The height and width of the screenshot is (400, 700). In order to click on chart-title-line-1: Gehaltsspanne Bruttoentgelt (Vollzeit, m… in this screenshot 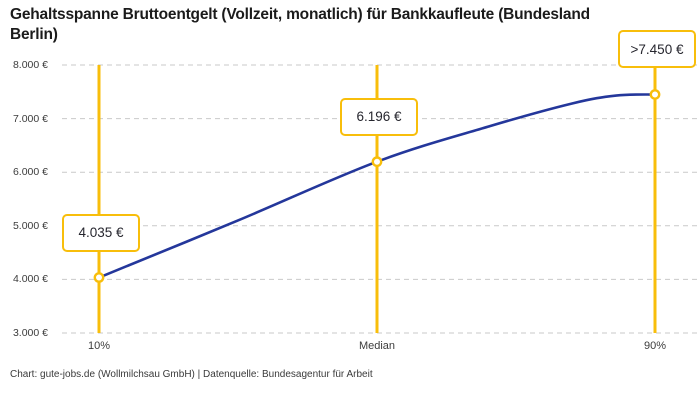, I will do `click(300, 14)`.